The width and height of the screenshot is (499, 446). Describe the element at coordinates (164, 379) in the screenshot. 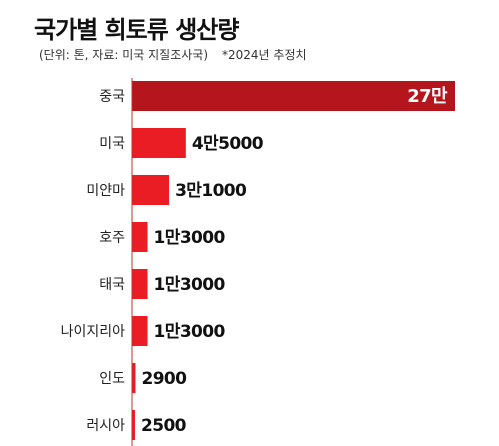

I see `data-label: 2900` at that location.